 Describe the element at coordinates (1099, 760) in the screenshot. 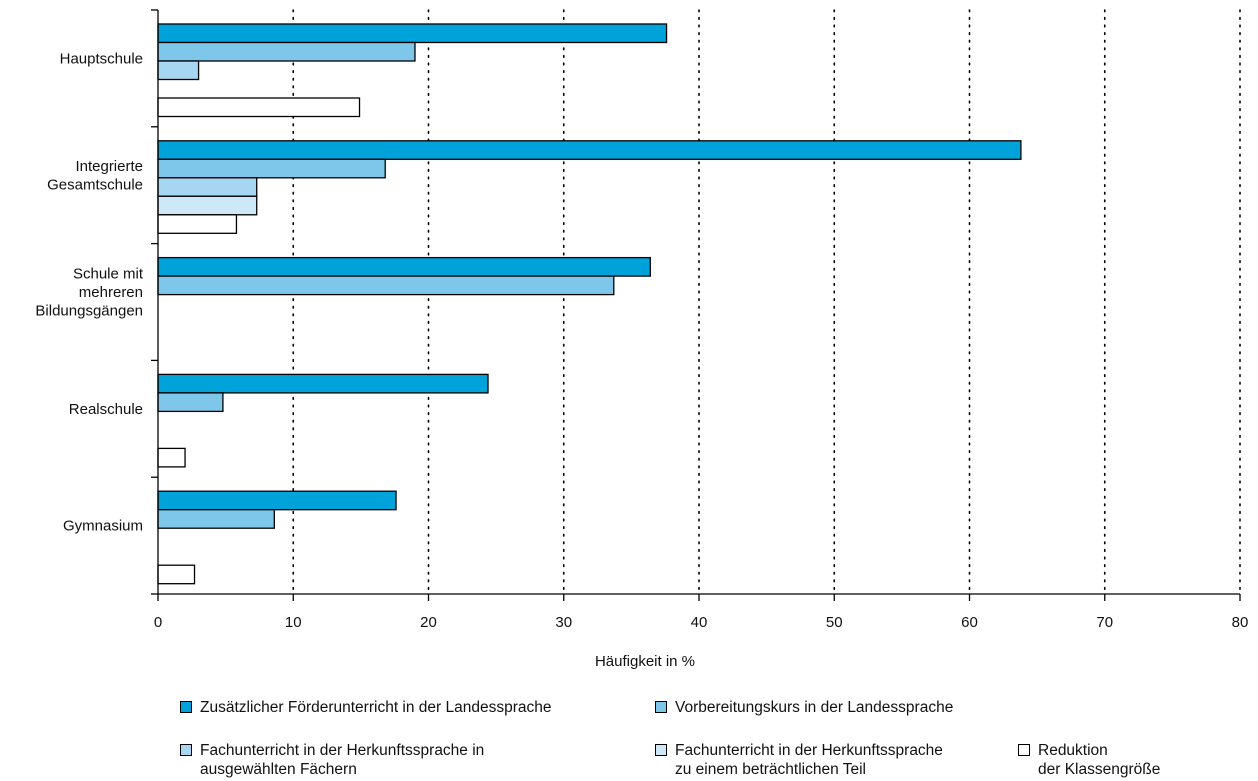

I see `legend-label: Reduktion der Klassengröße` at that location.